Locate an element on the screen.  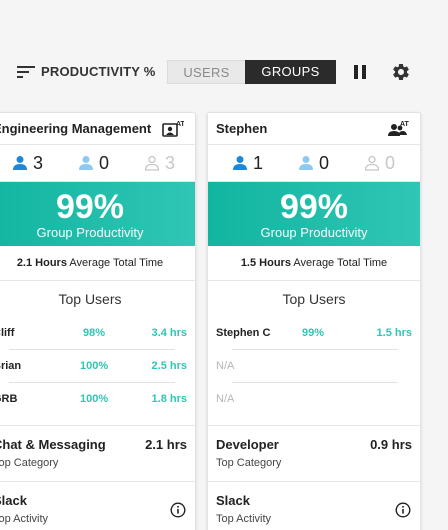
active-users-count: 3 is located at coordinates (27, 163).